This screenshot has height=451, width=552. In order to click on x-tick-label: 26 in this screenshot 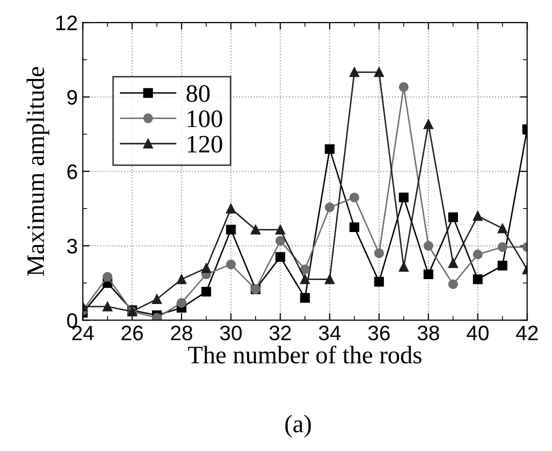, I will do `click(132, 333)`.